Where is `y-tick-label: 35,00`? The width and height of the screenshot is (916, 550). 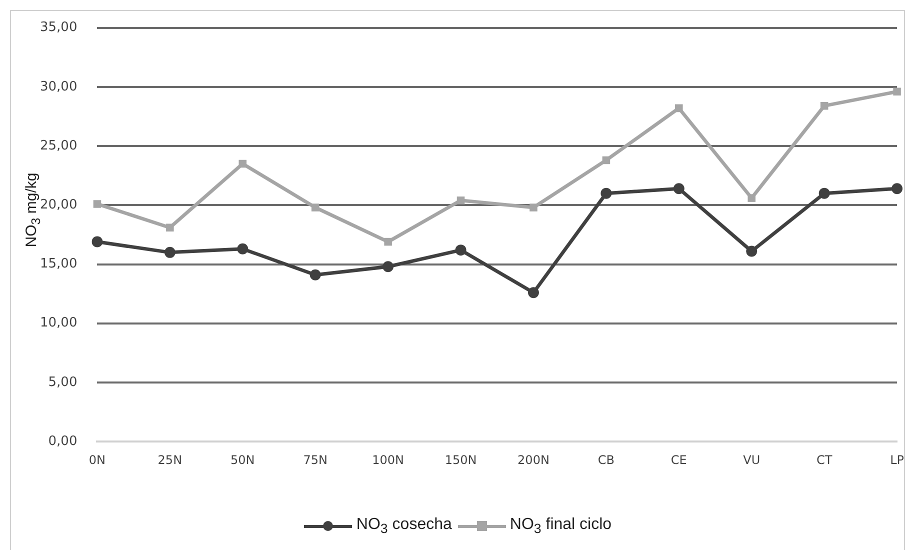 y-tick-label: 35,00 is located at coordinates (59, 28).